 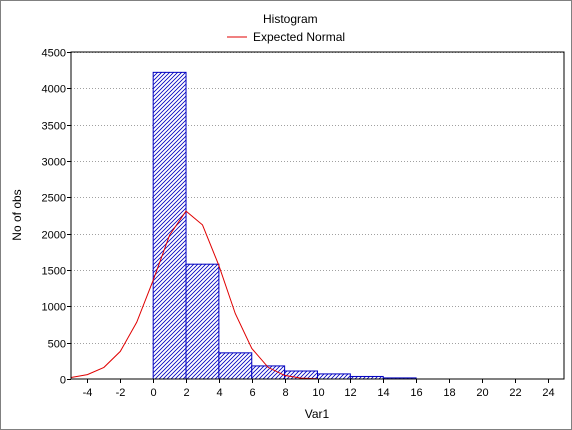 I want to click on x-tick-label: -4, so click(x=88, y=393).